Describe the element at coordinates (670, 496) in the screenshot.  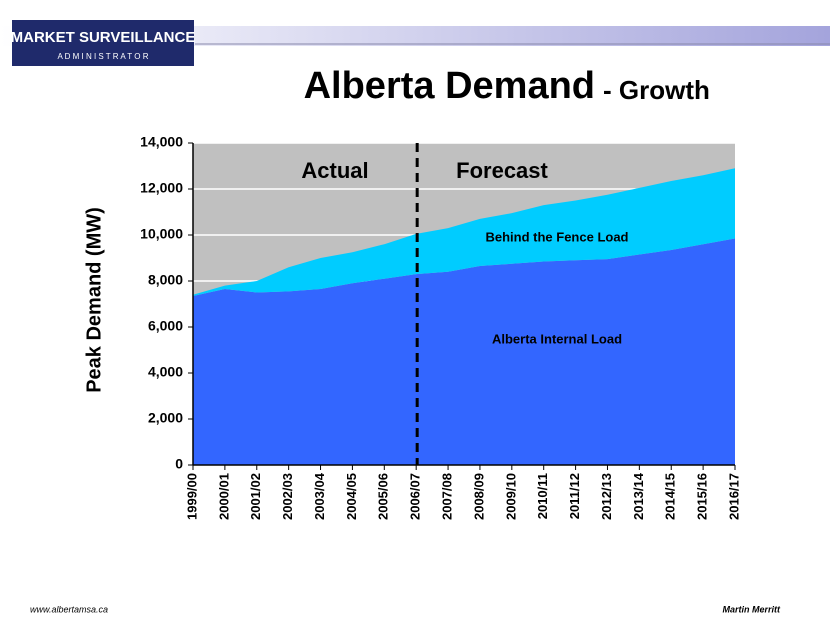
I see `x-tick-label: 2014/15` at that location.